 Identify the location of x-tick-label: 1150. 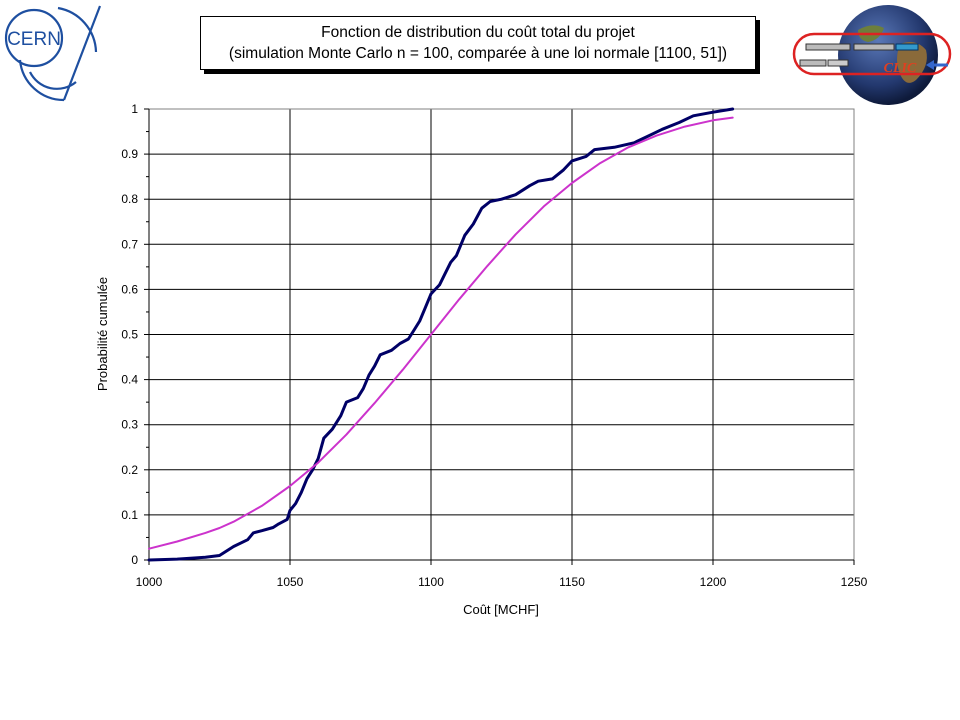
(572, 582).